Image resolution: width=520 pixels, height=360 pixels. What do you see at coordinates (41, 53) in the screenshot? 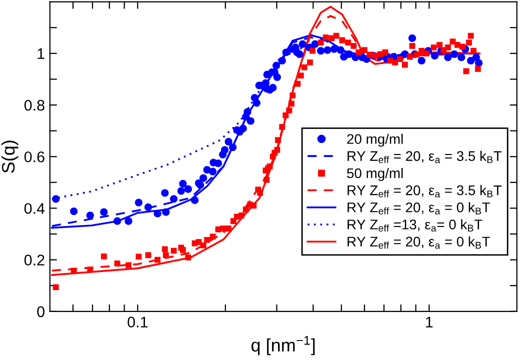
I see `y-tick-label: 1` at bounding box center [41, 53].